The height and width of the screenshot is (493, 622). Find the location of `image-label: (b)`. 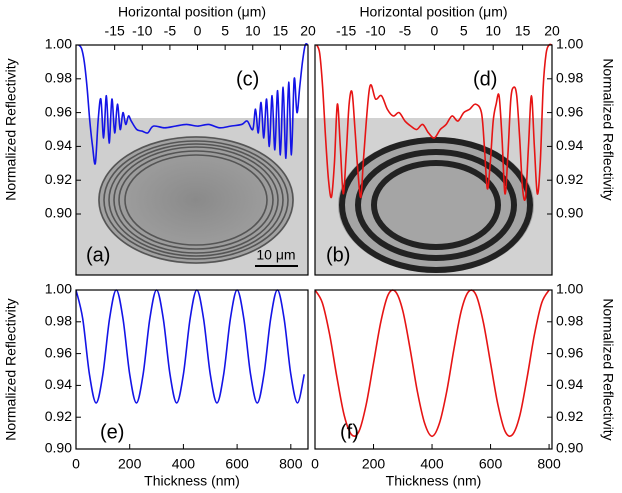

image-label: (b) is located at coordinates (338, 255).